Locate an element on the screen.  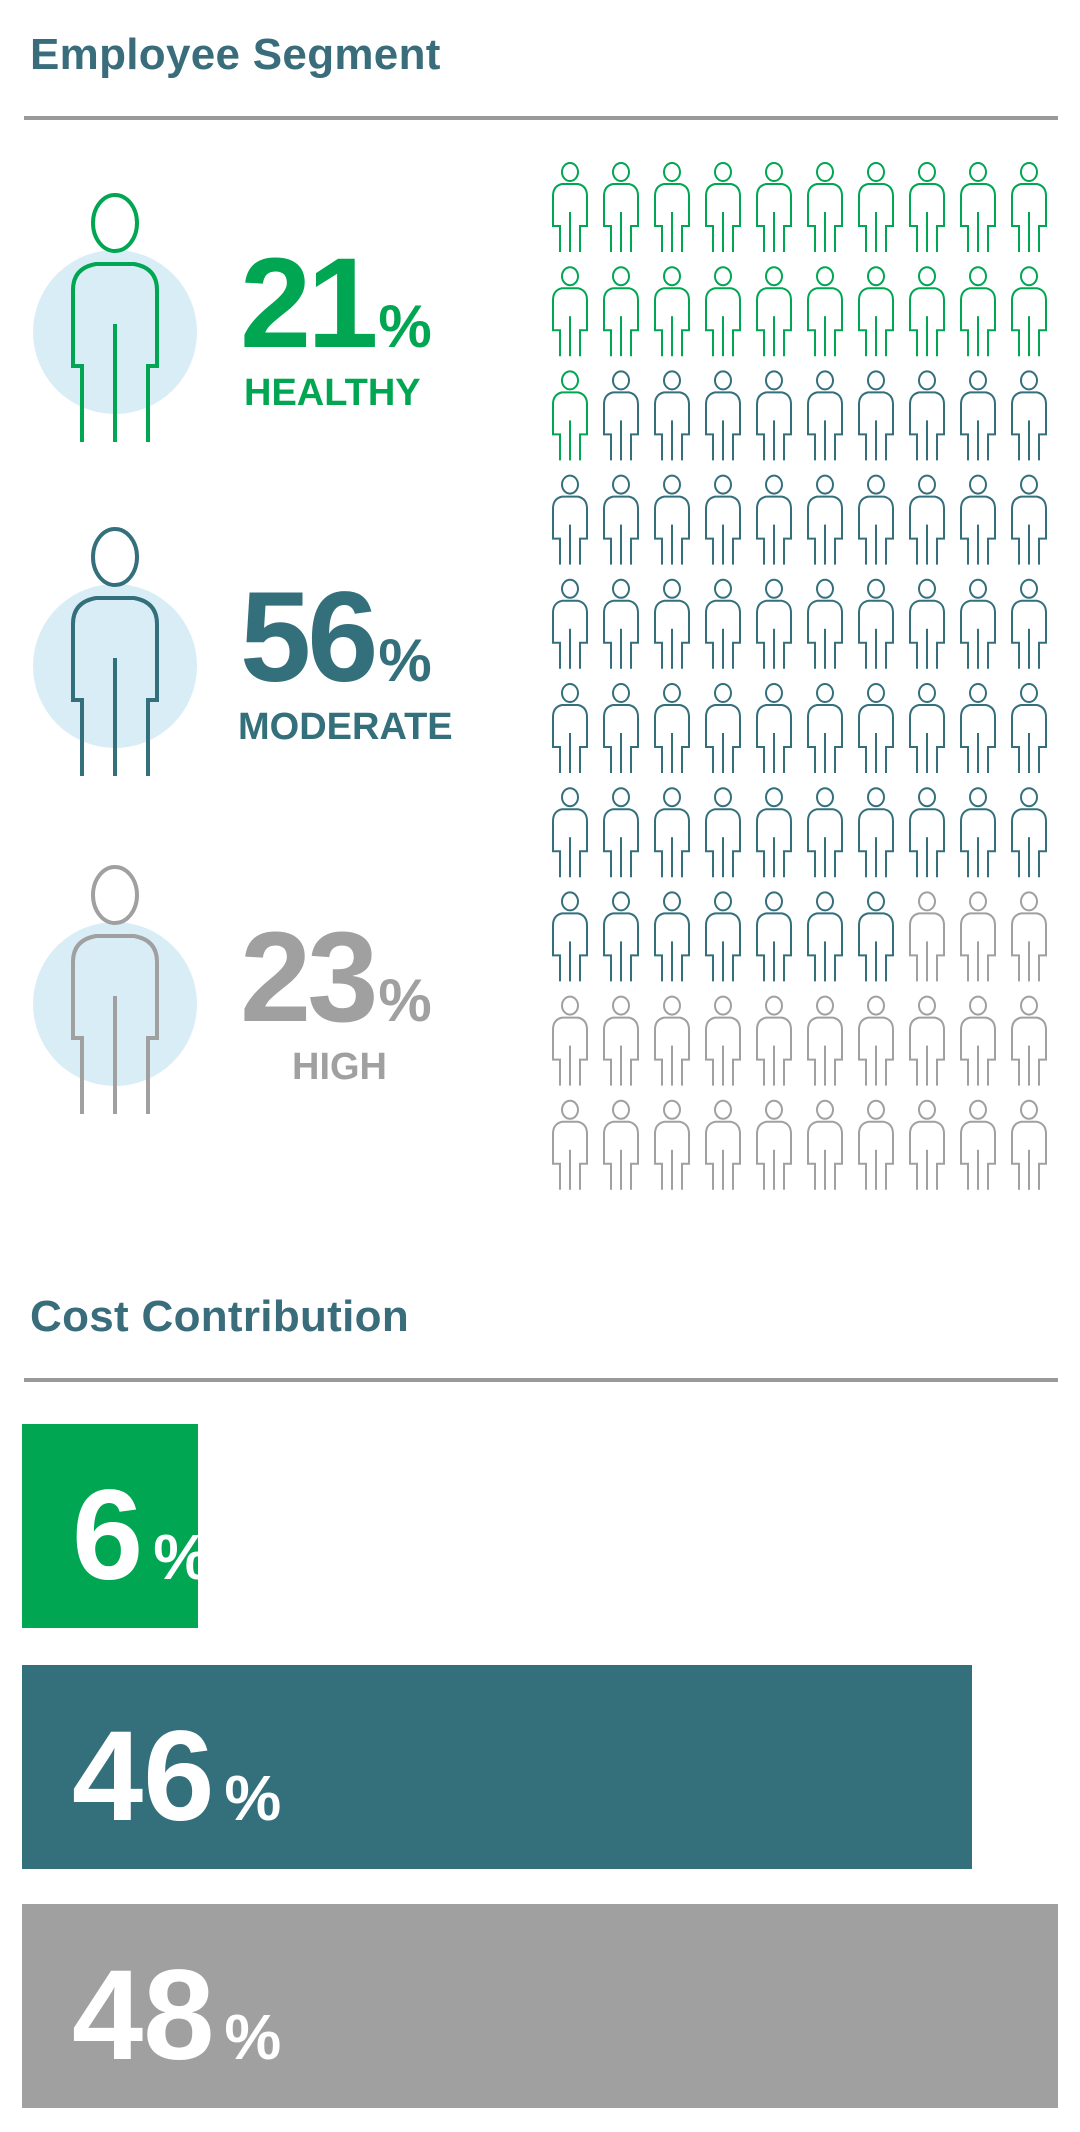
cost-contribution-title: Cost Contribution is located at coordinates (220, 1316).